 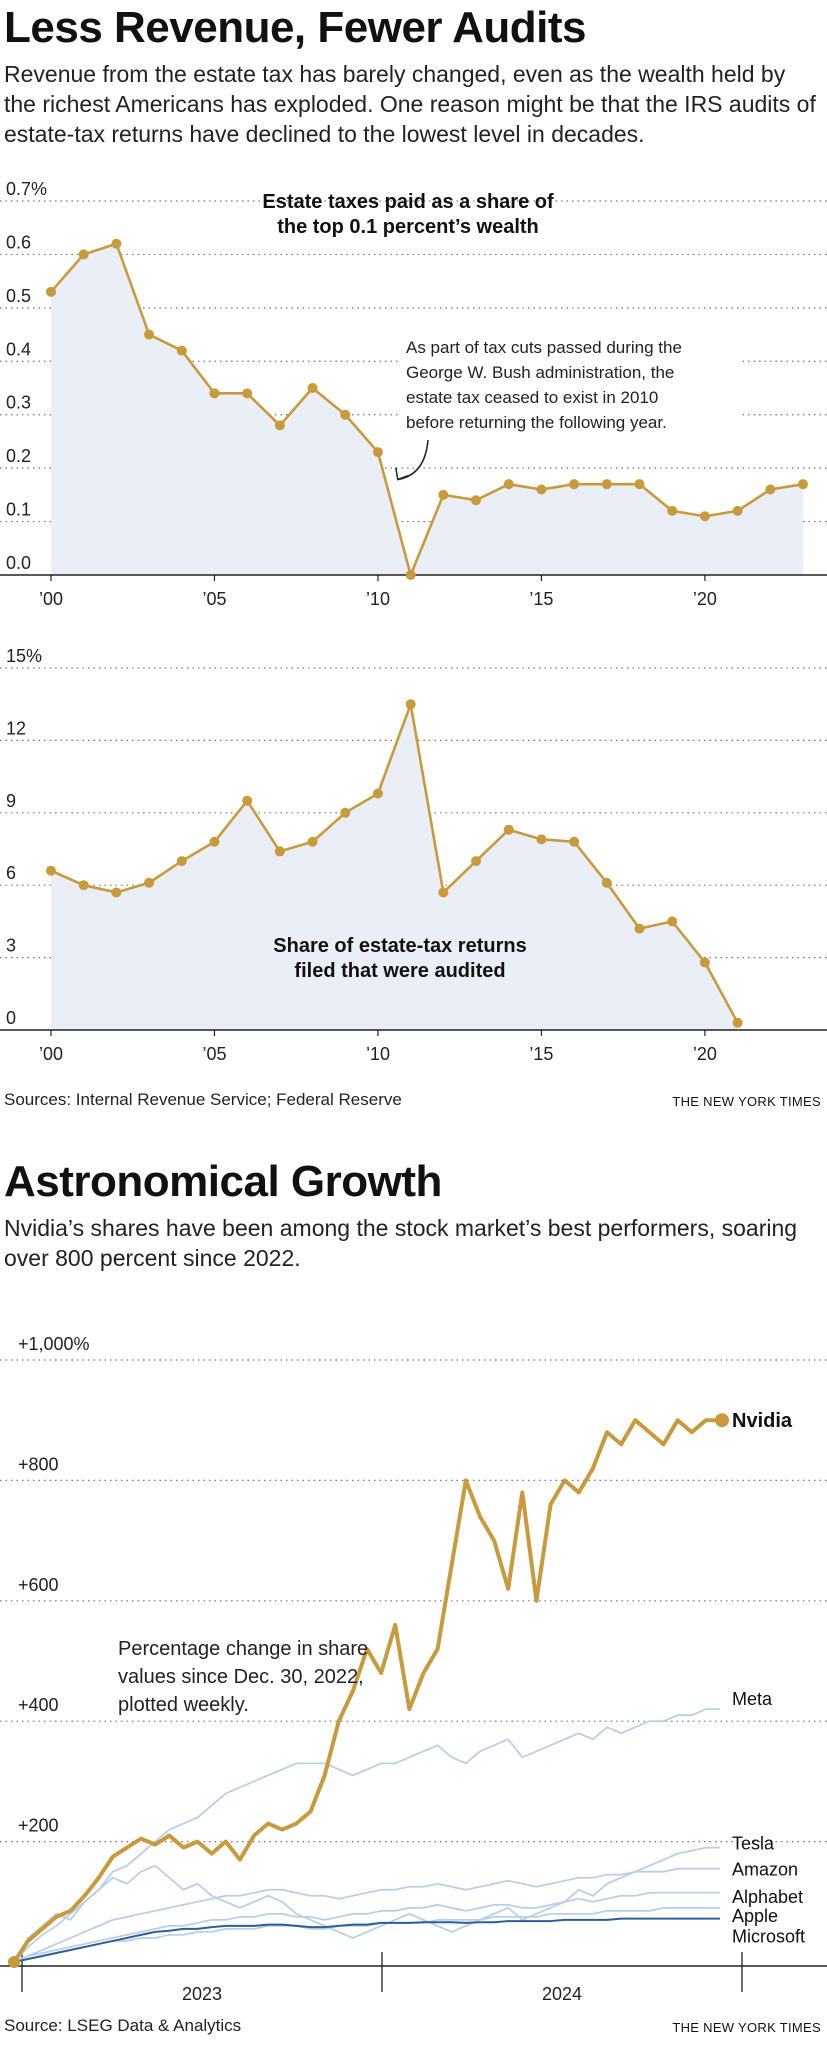 I want to click on growth-series-label-apple: Apple, so click(x=755, y=1916).